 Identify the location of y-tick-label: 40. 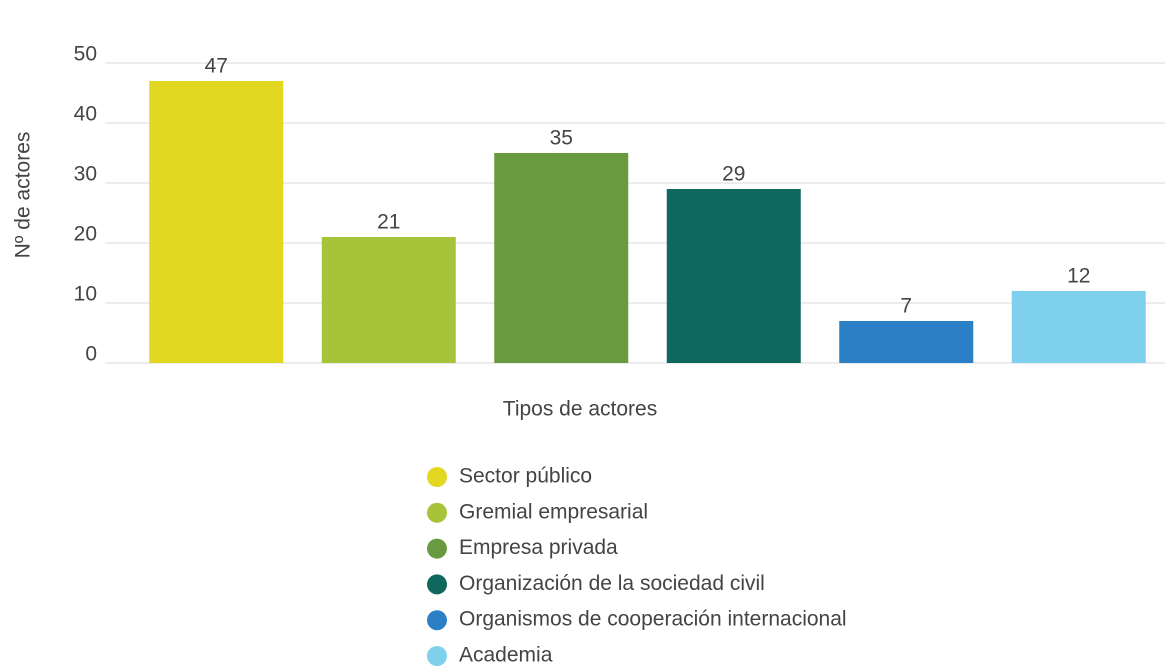
(85, 114).